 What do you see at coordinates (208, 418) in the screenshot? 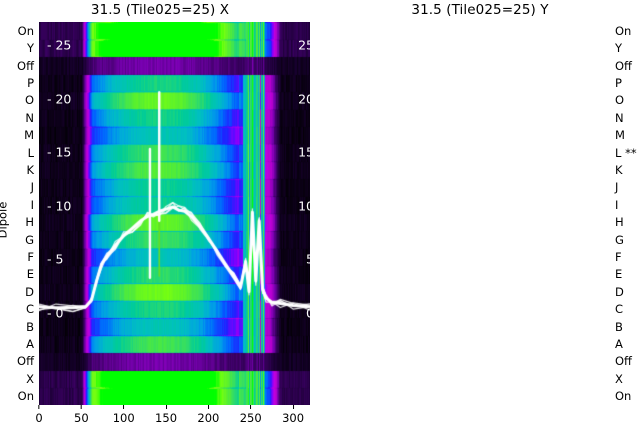
I see `xtick-label: 200` at bounding box center [208, 418].